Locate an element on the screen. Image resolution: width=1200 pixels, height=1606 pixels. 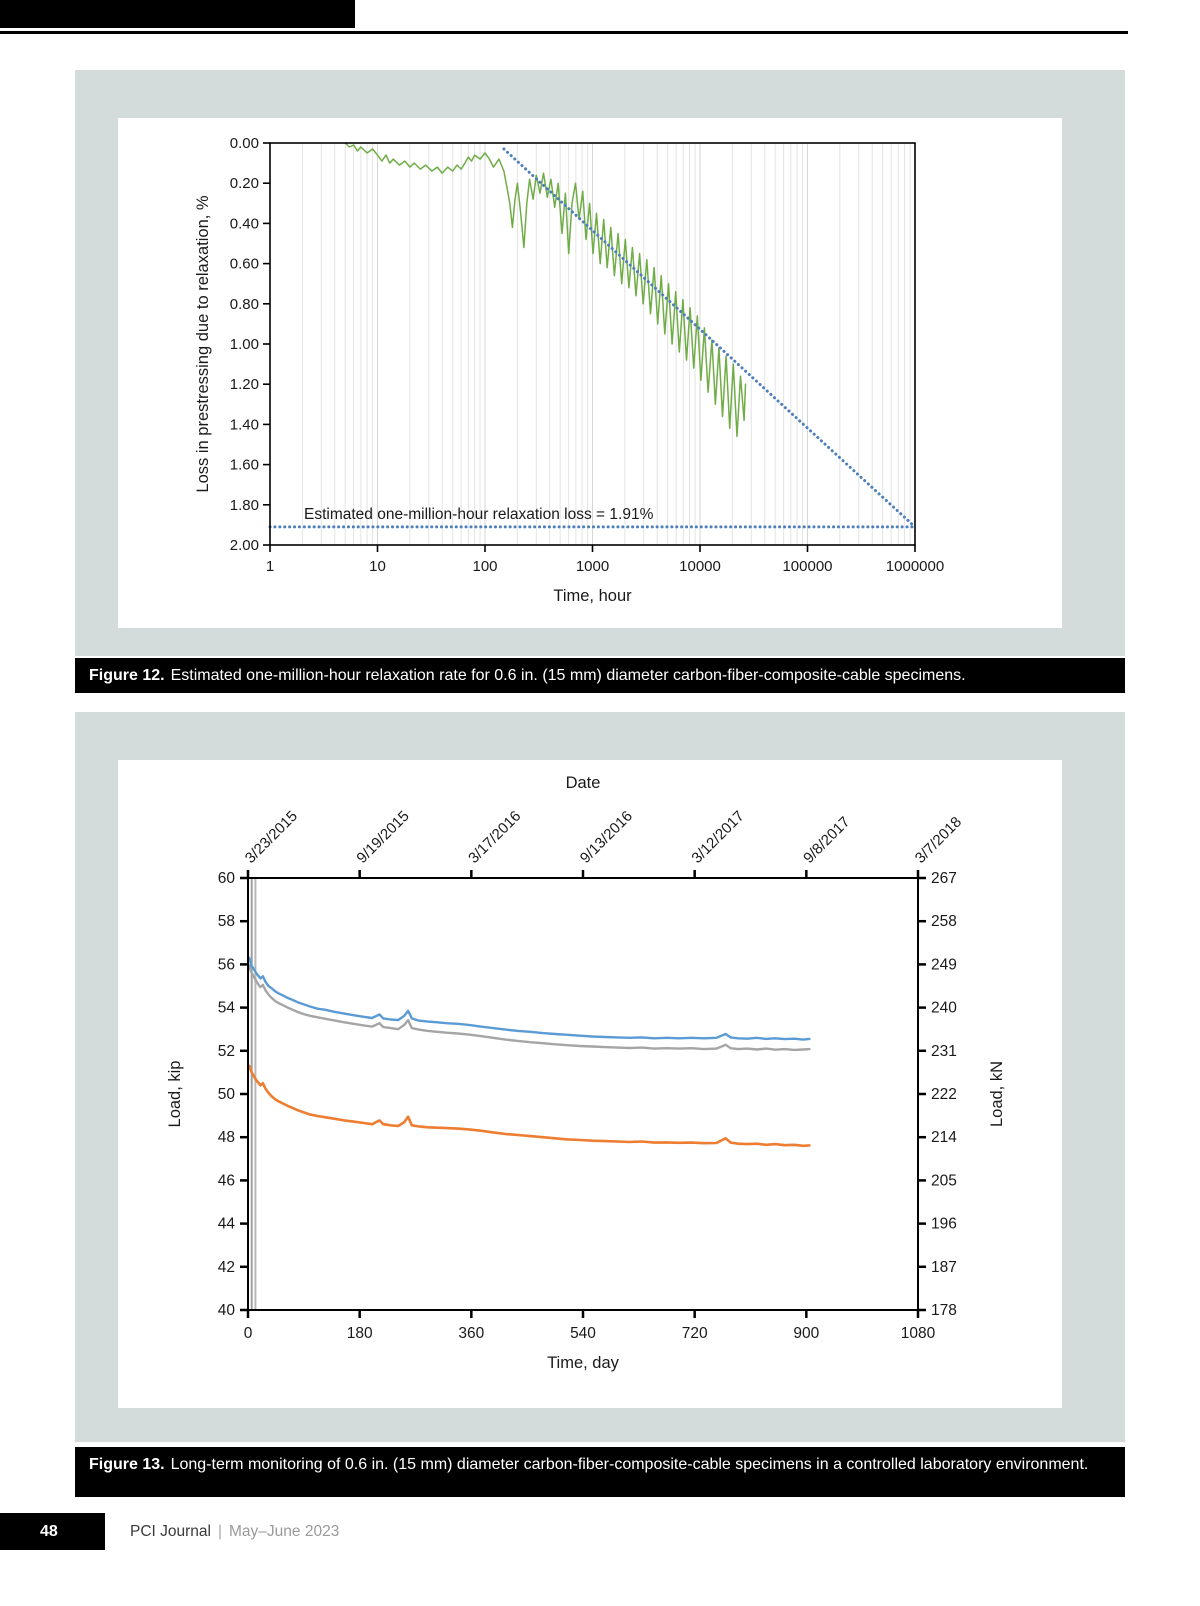
fig12-series-log_linear_extrapolation is located at coordinates (709, 338).